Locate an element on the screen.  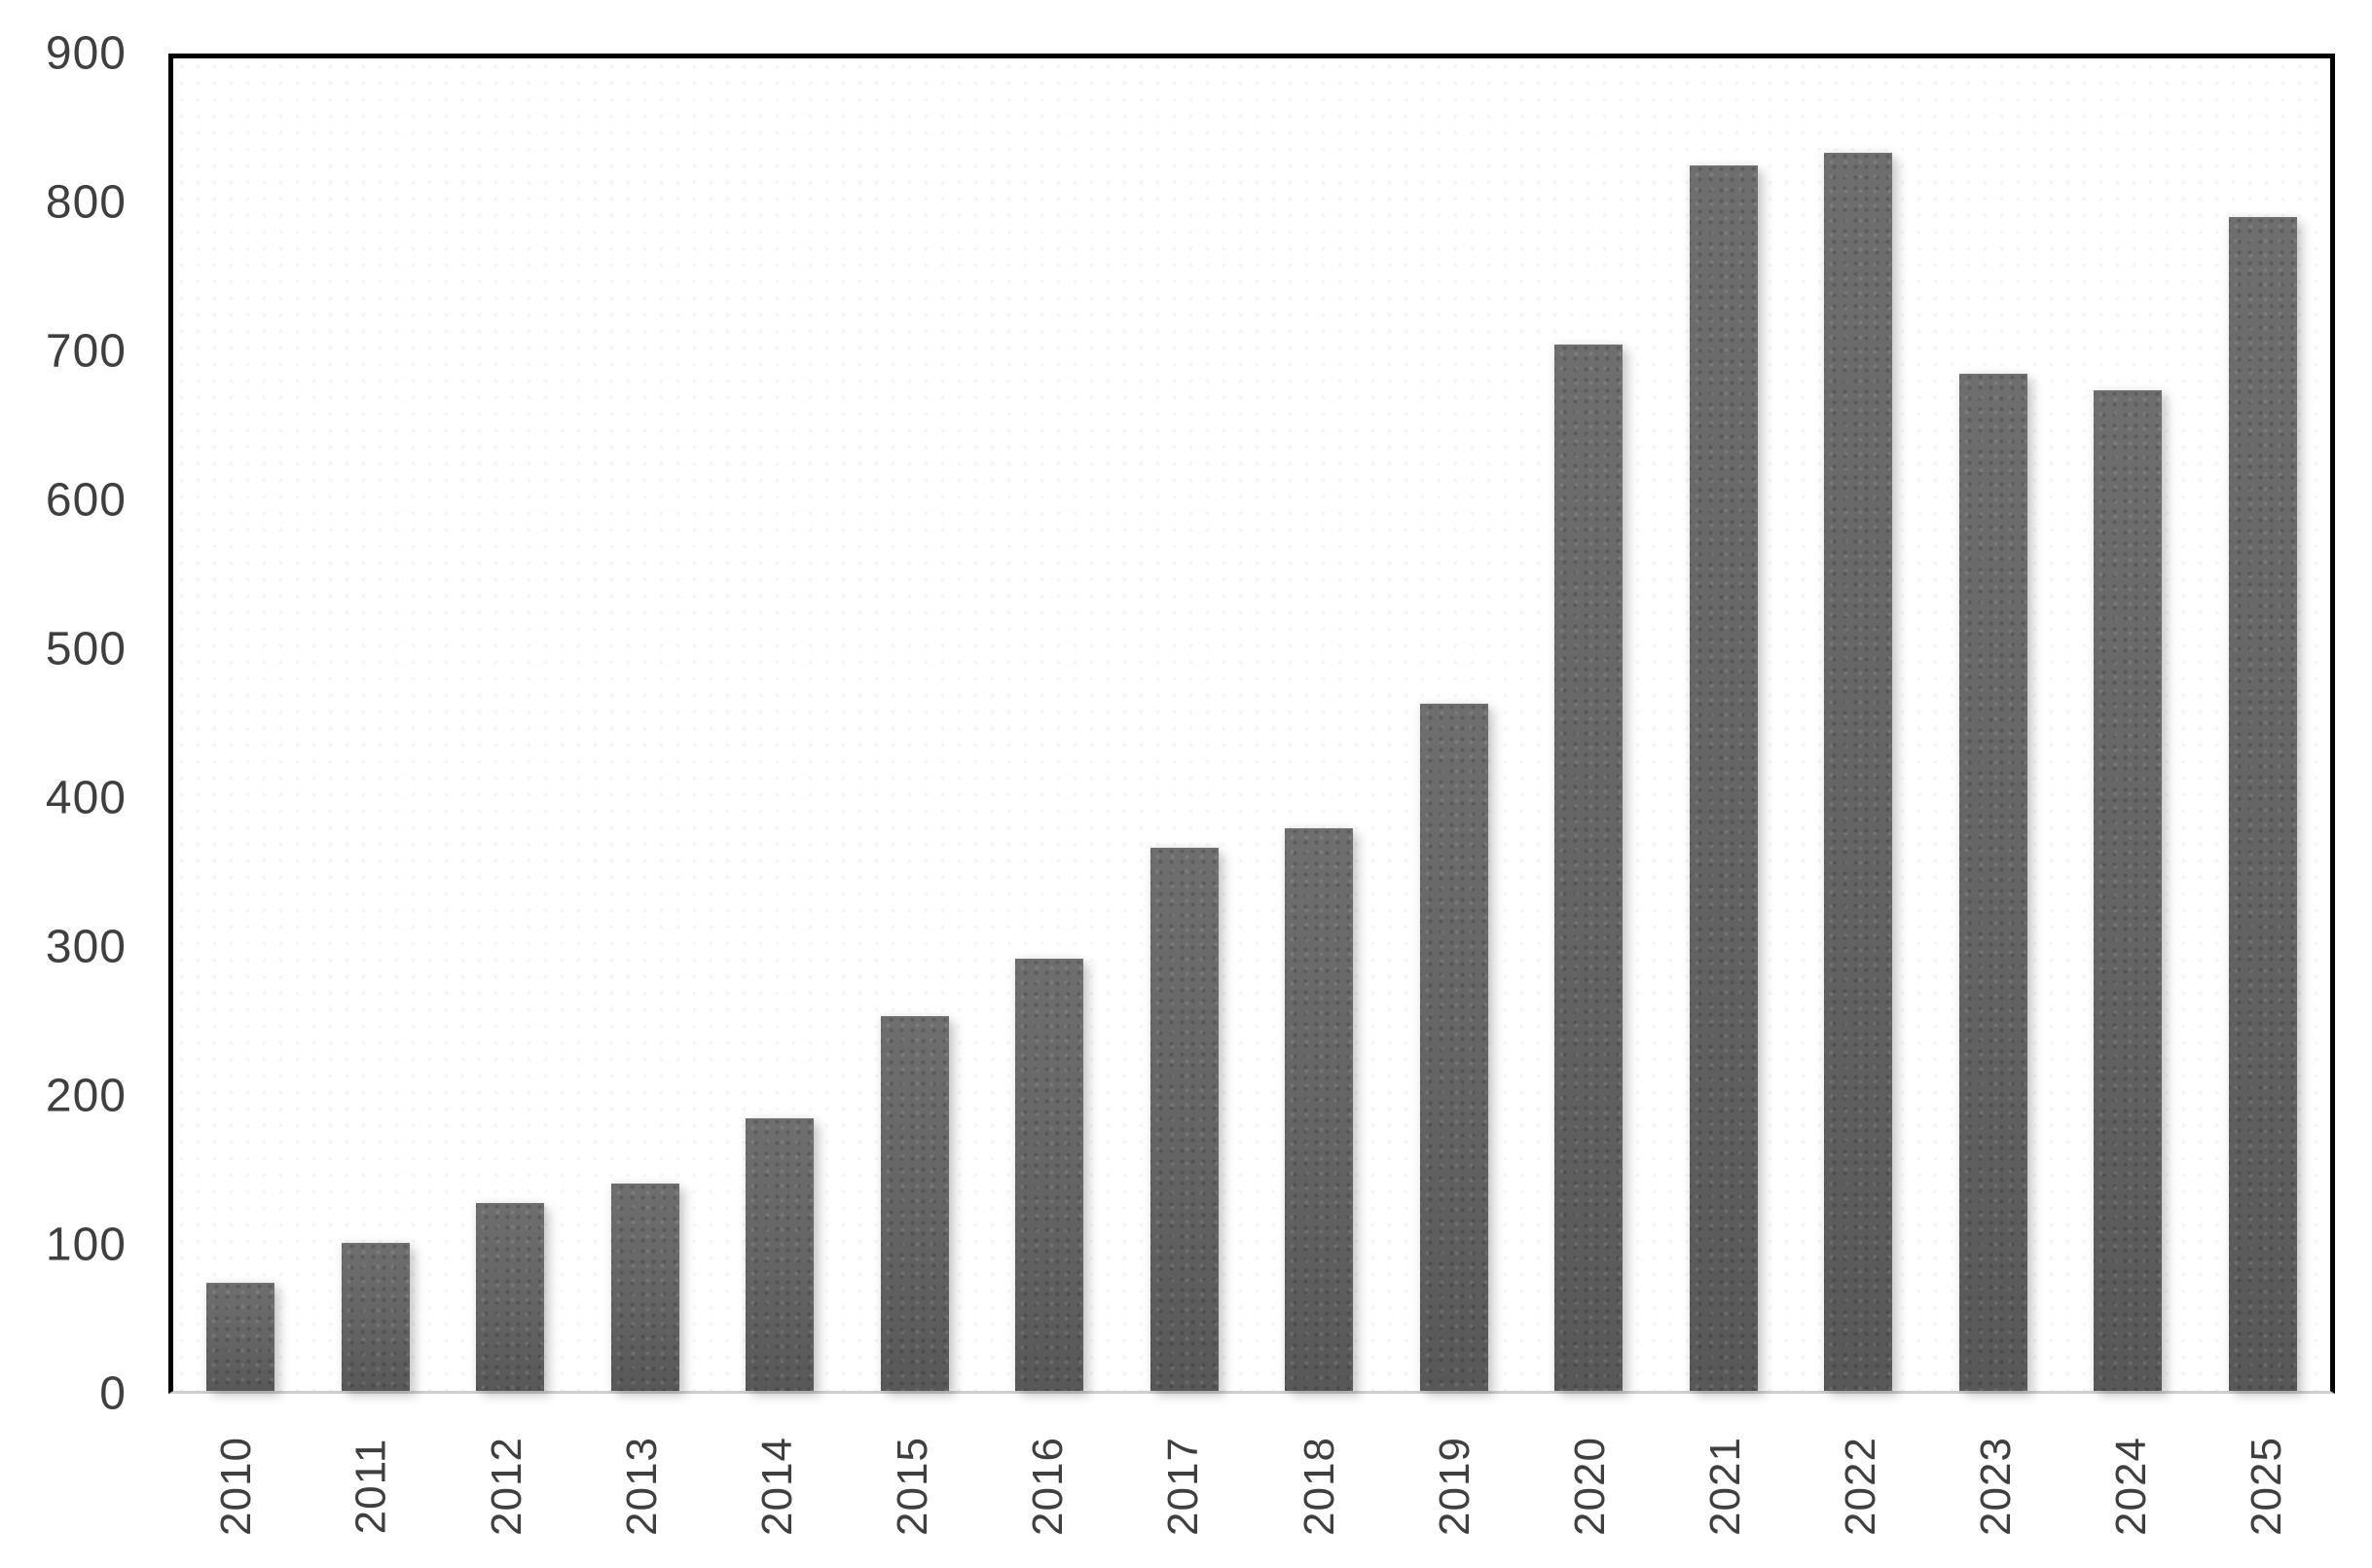
x-tick-label-2013: 2013 is located at coordinates (641, 1486).